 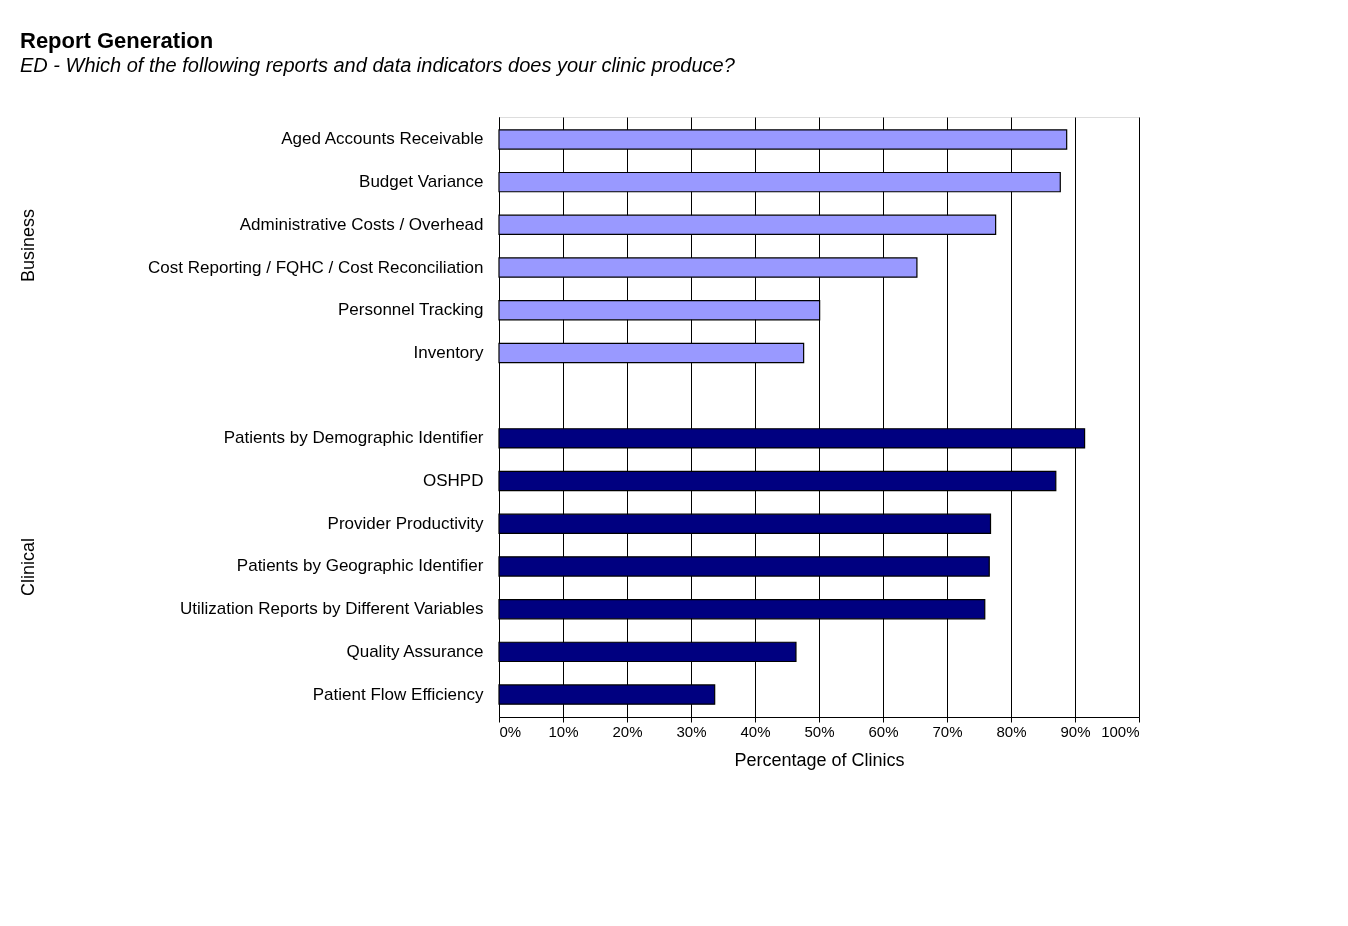 What do you see at coordinates (398, 694) in the screenshot?
I see `y-tick-label: Patient Flow Efficiency` at bounding box center [398, 694].